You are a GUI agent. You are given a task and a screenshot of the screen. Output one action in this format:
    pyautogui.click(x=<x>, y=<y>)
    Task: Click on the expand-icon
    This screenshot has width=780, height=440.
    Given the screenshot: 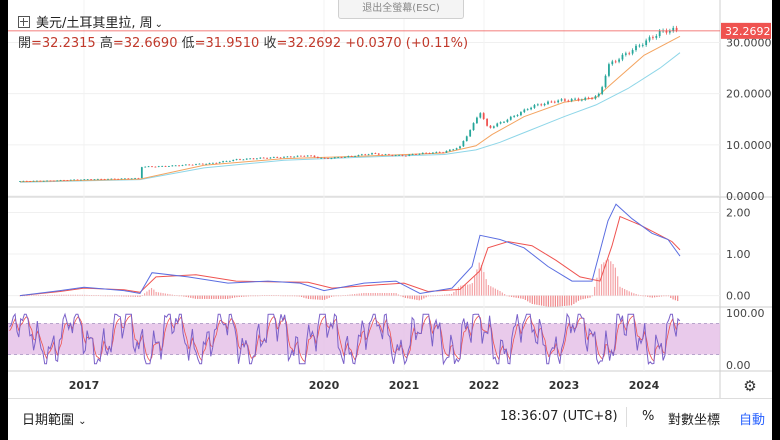 What is the action you would take?
    pyautogui.click(x=24, y=22)
    